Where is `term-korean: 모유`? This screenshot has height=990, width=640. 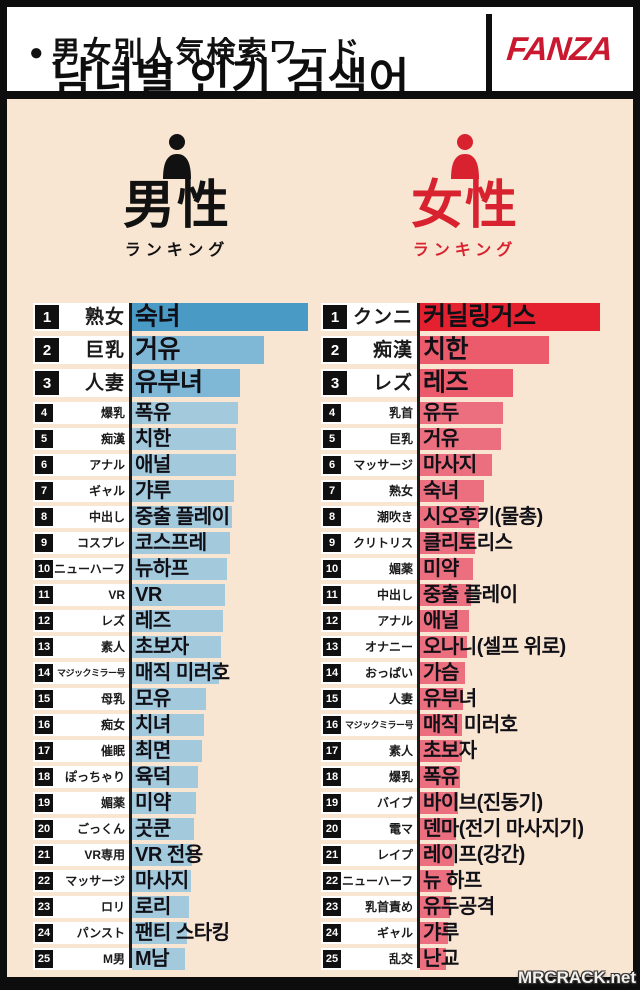 term-korean: 모유 is located at coordinates (153, 699).